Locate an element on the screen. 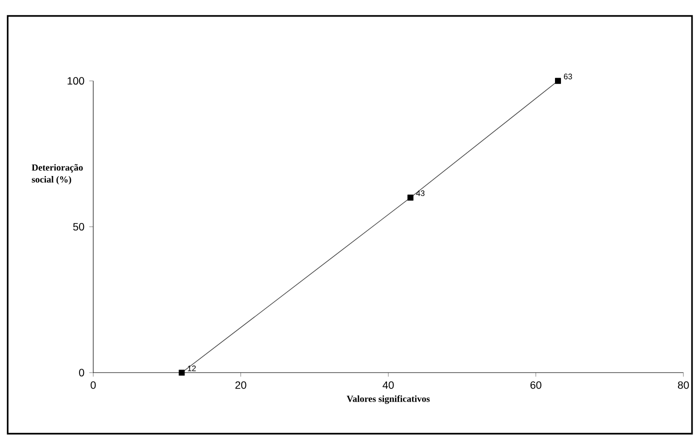 The width and height of the screenshot is (695, 438). y-tick-label: 50 is located at coordinates (78, 227).